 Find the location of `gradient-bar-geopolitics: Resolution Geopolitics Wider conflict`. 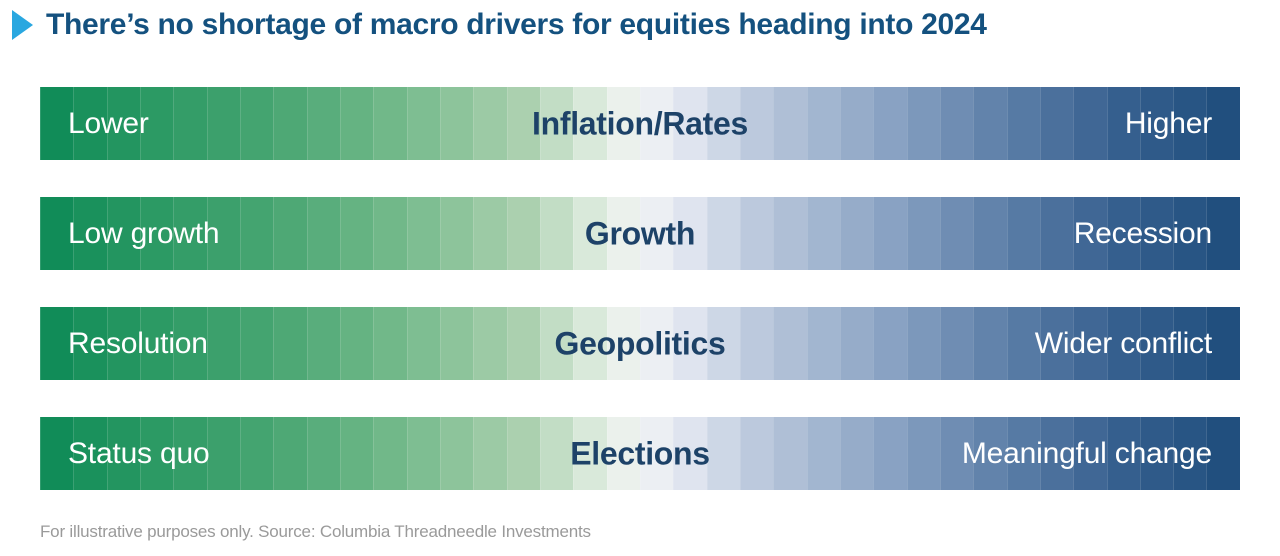

gradient-bar-geopolitics: Resolution Geopolitics Wider conflict is located at coordinates (640, 343).